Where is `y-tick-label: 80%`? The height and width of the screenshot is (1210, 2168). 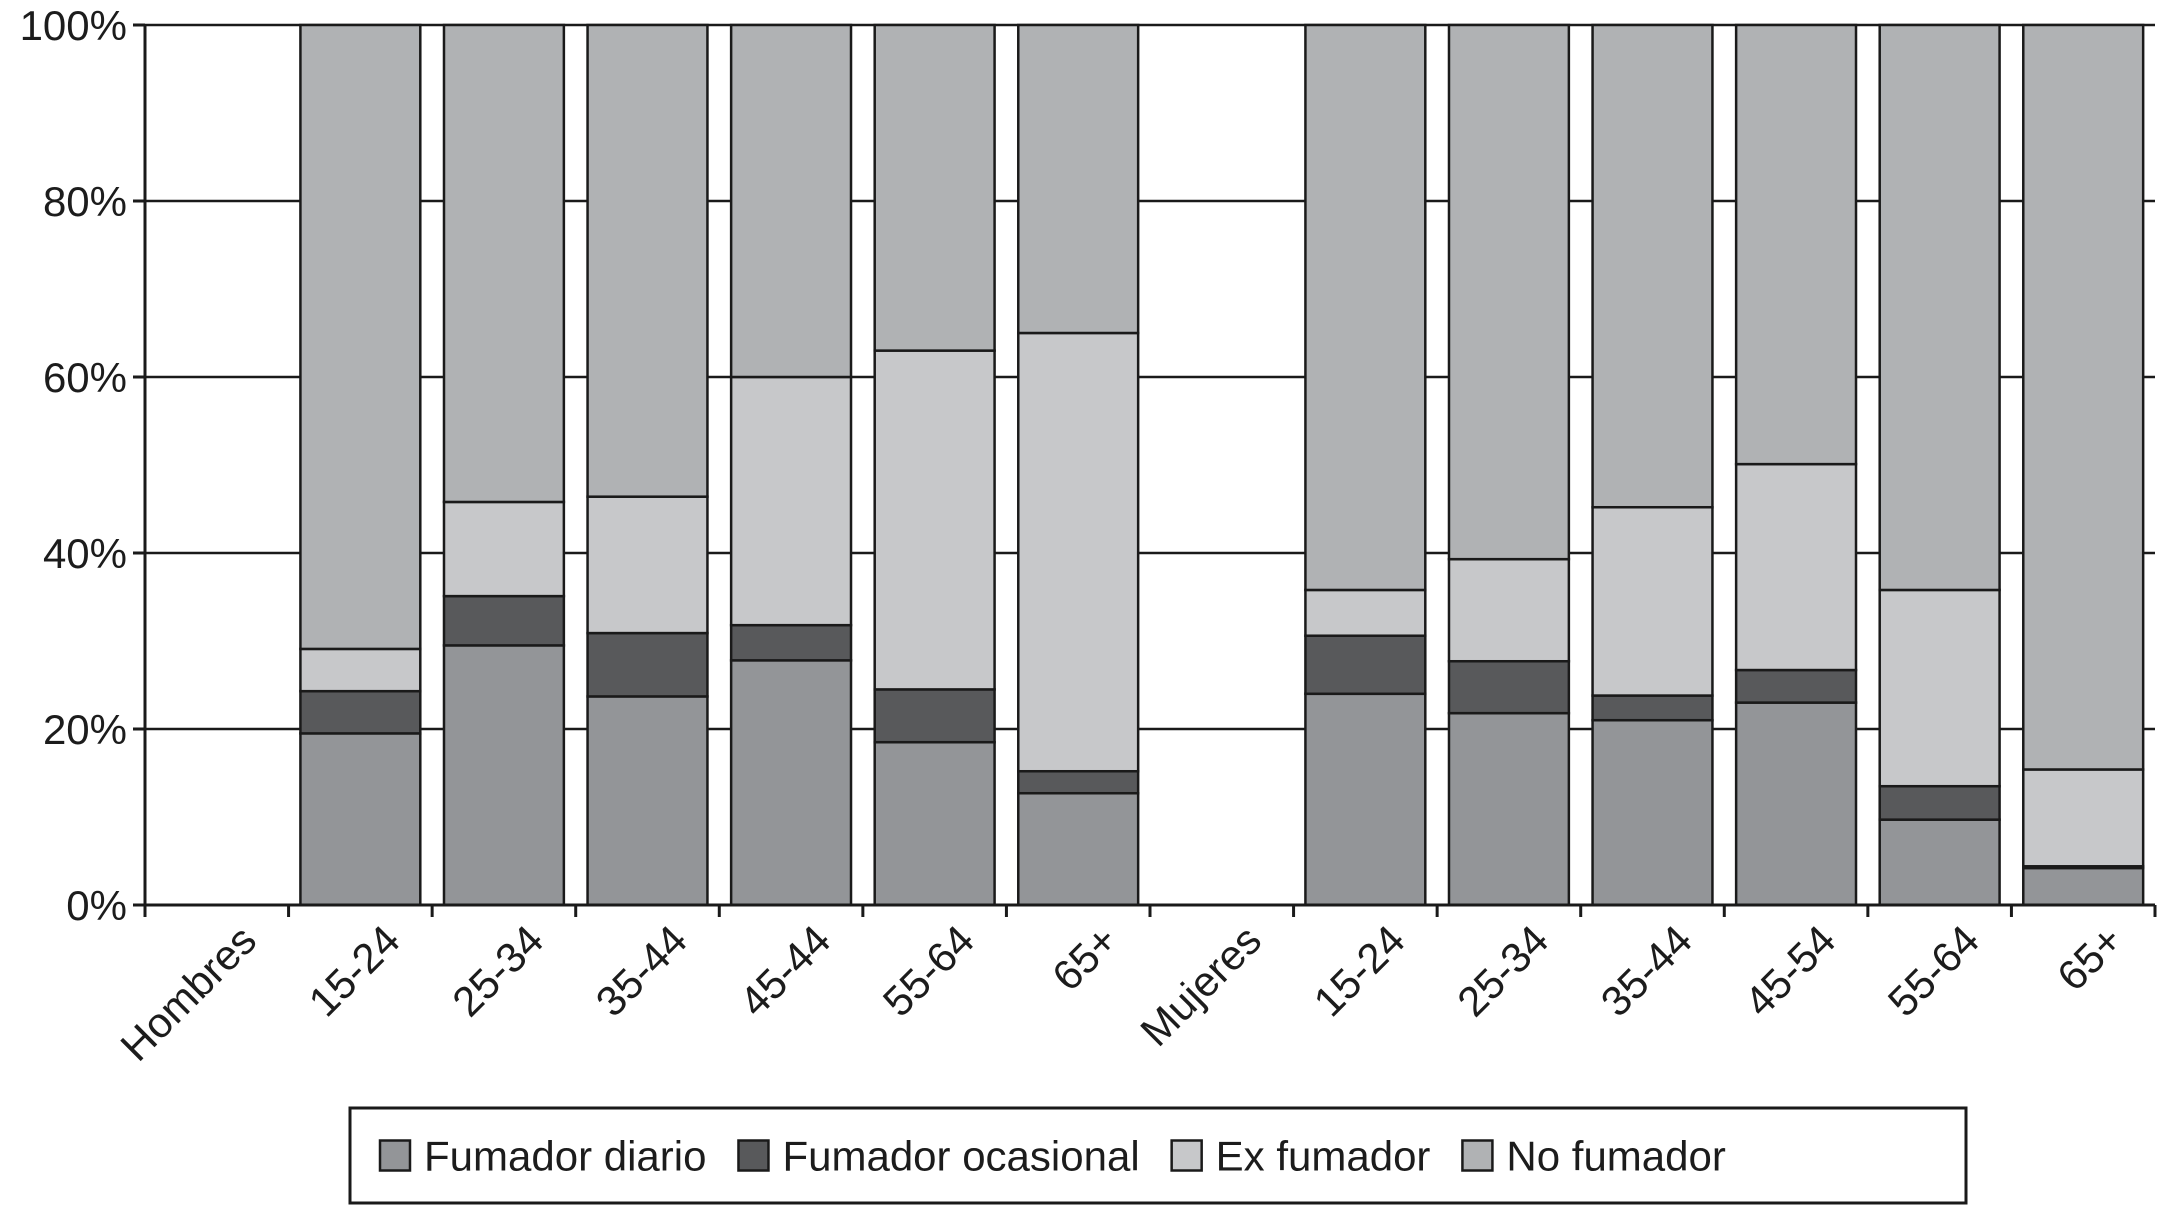
y-tick-label: 80% is located at coordinates (85, 201).